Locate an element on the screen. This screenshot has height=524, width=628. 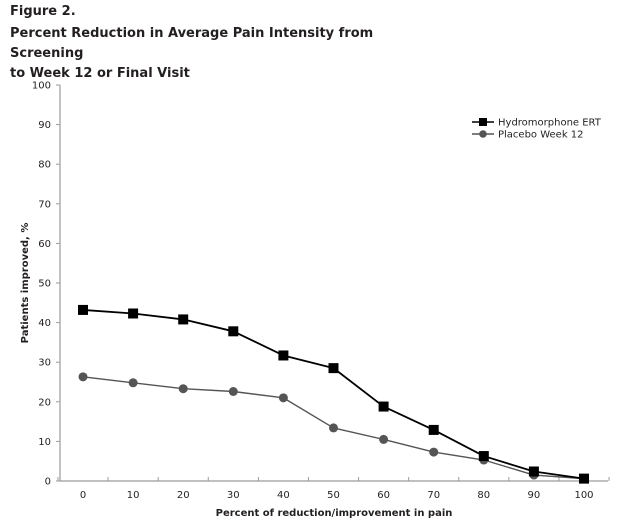
legend-item: Hydromorphone ERT is located at coordinates (537, 123).